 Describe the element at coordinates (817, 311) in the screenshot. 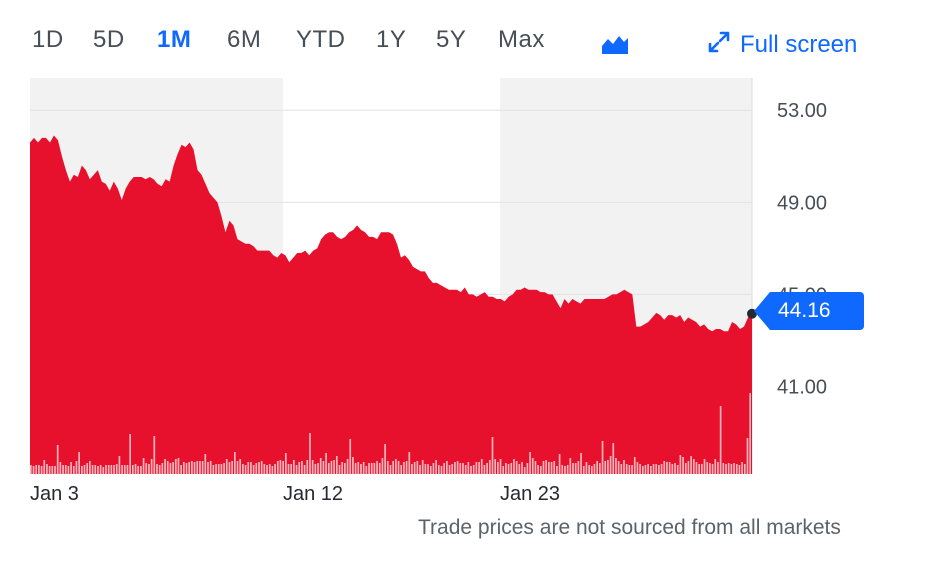

I see `current-price-value: 44.16` at that location.